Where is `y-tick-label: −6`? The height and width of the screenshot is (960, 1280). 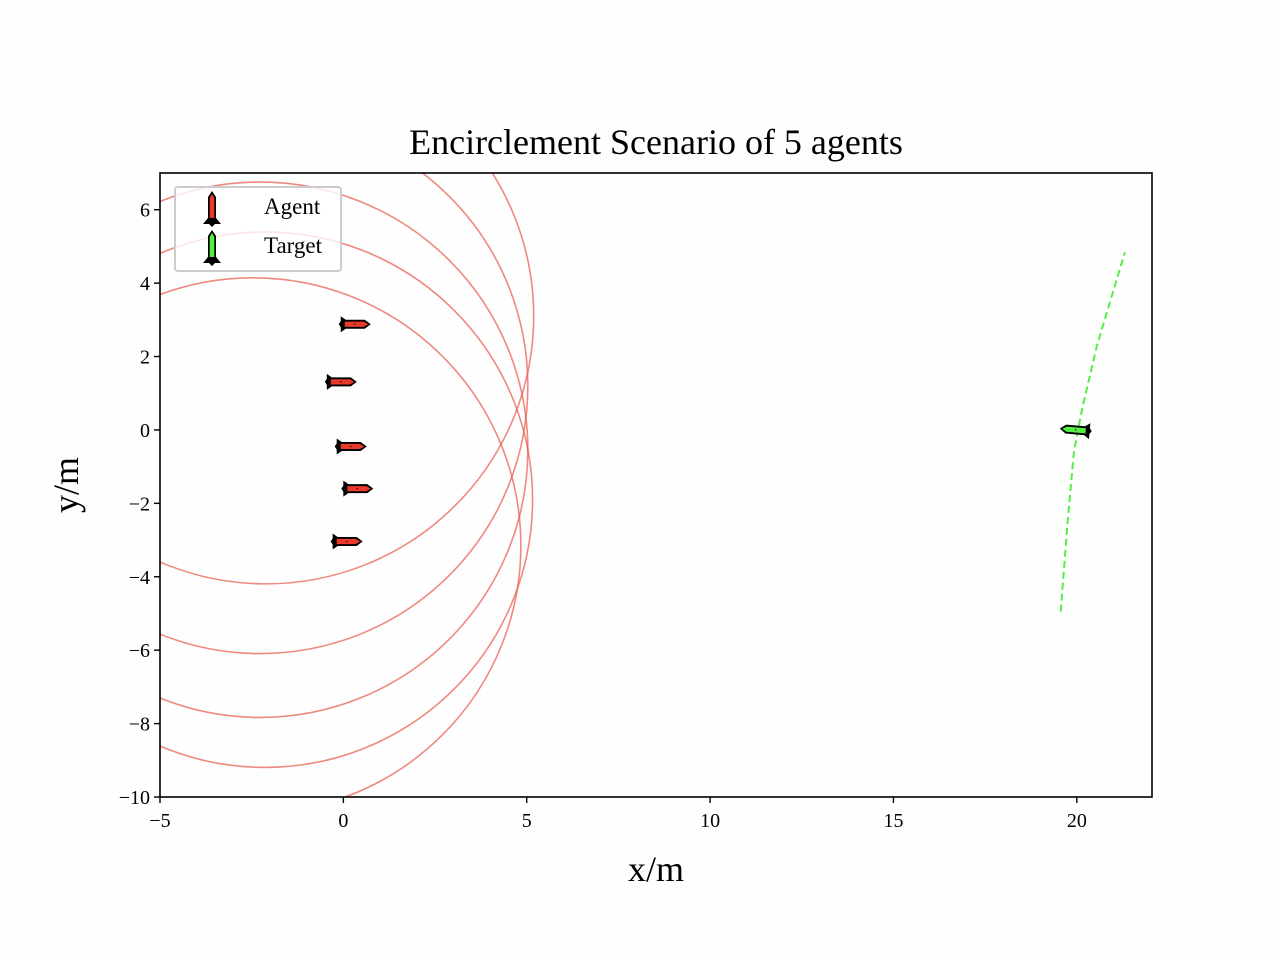 y-tick-label: −6 is located at coordinates (139, 651).